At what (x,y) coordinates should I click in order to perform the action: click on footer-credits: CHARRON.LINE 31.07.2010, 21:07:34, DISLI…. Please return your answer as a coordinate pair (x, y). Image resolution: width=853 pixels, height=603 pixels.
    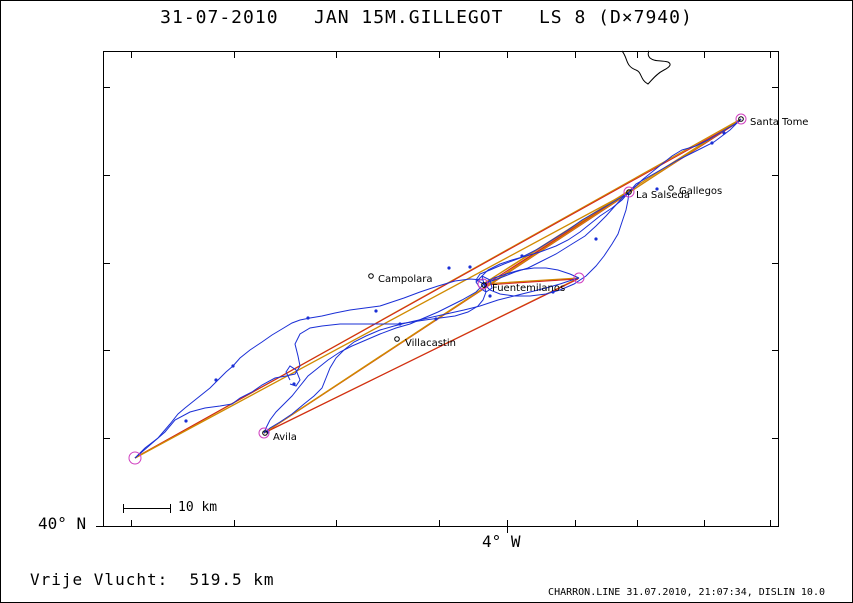
    Looking at the image, I should click on (686, 592).